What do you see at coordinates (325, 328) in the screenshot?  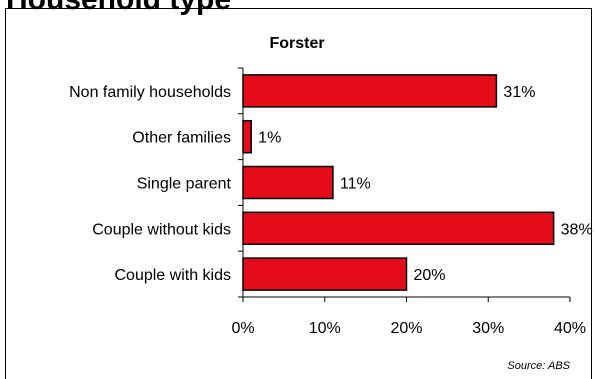 I see `x-tick-label: 10%` at bounding box center [325, 328].